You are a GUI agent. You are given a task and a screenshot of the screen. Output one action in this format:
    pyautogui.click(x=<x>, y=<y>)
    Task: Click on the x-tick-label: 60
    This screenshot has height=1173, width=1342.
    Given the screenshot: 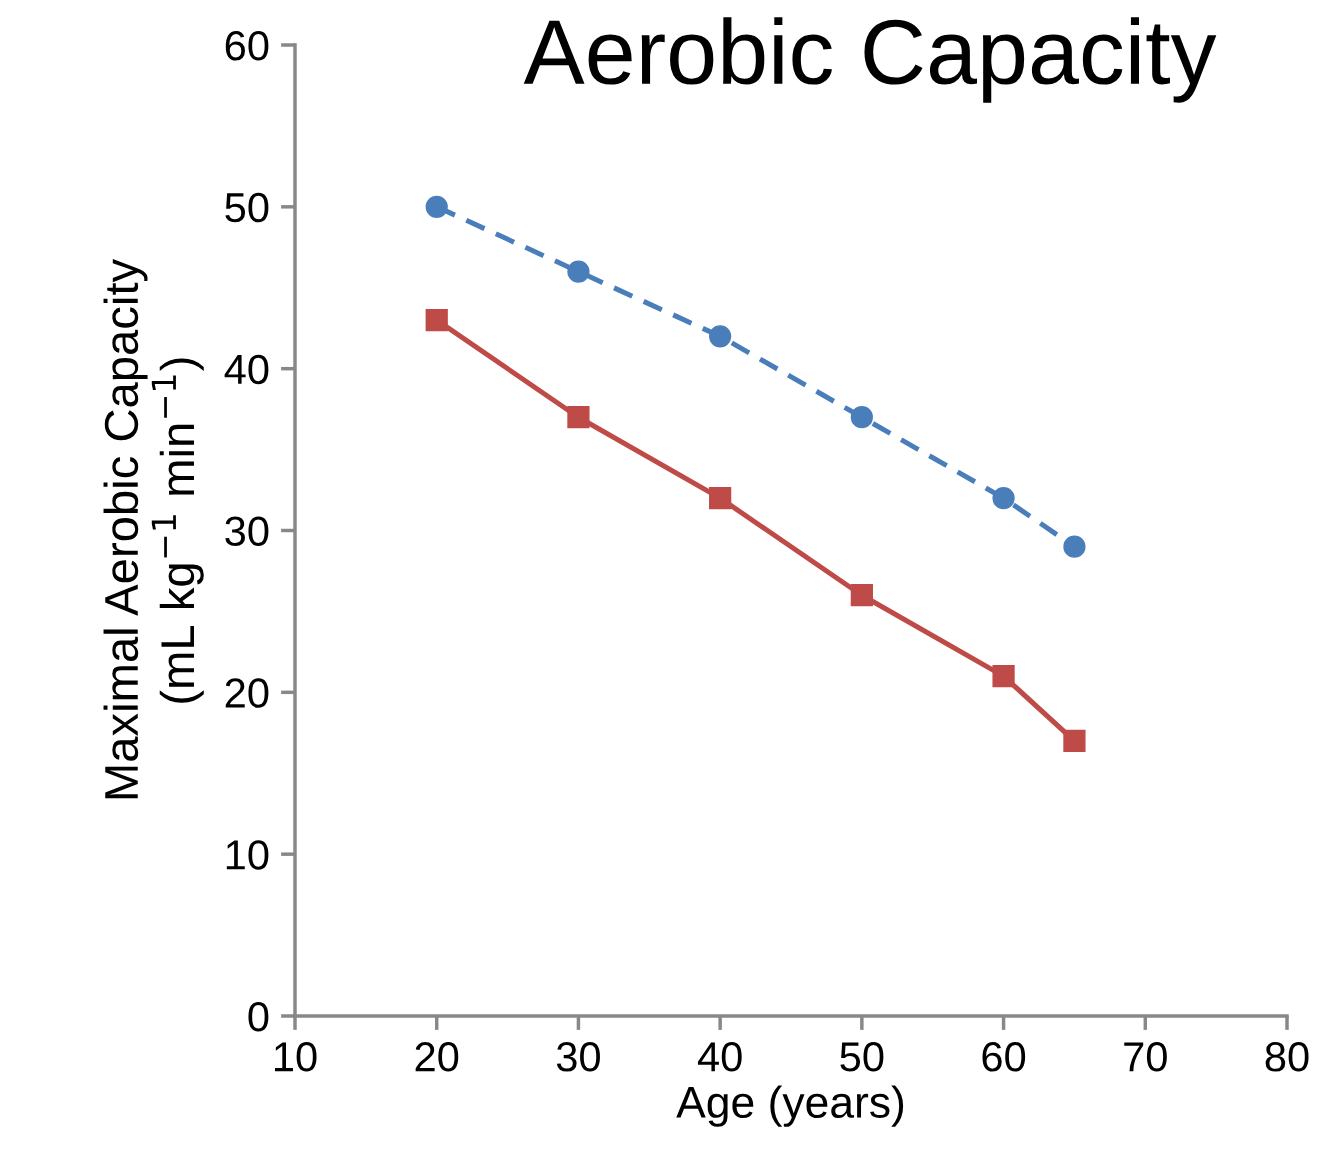 What is the action you would take?
    pyautogui.click(x=1004, y=1057)
    